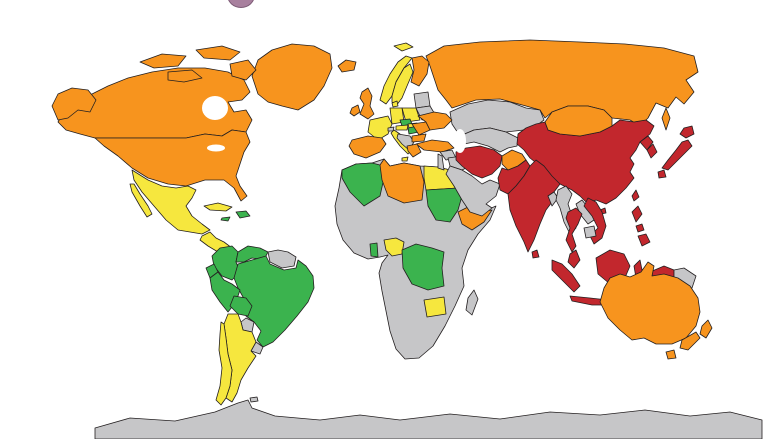  Describe the element at coordinates (367, 103) in the screenshot. I see `country-united-kingdom` at that location.